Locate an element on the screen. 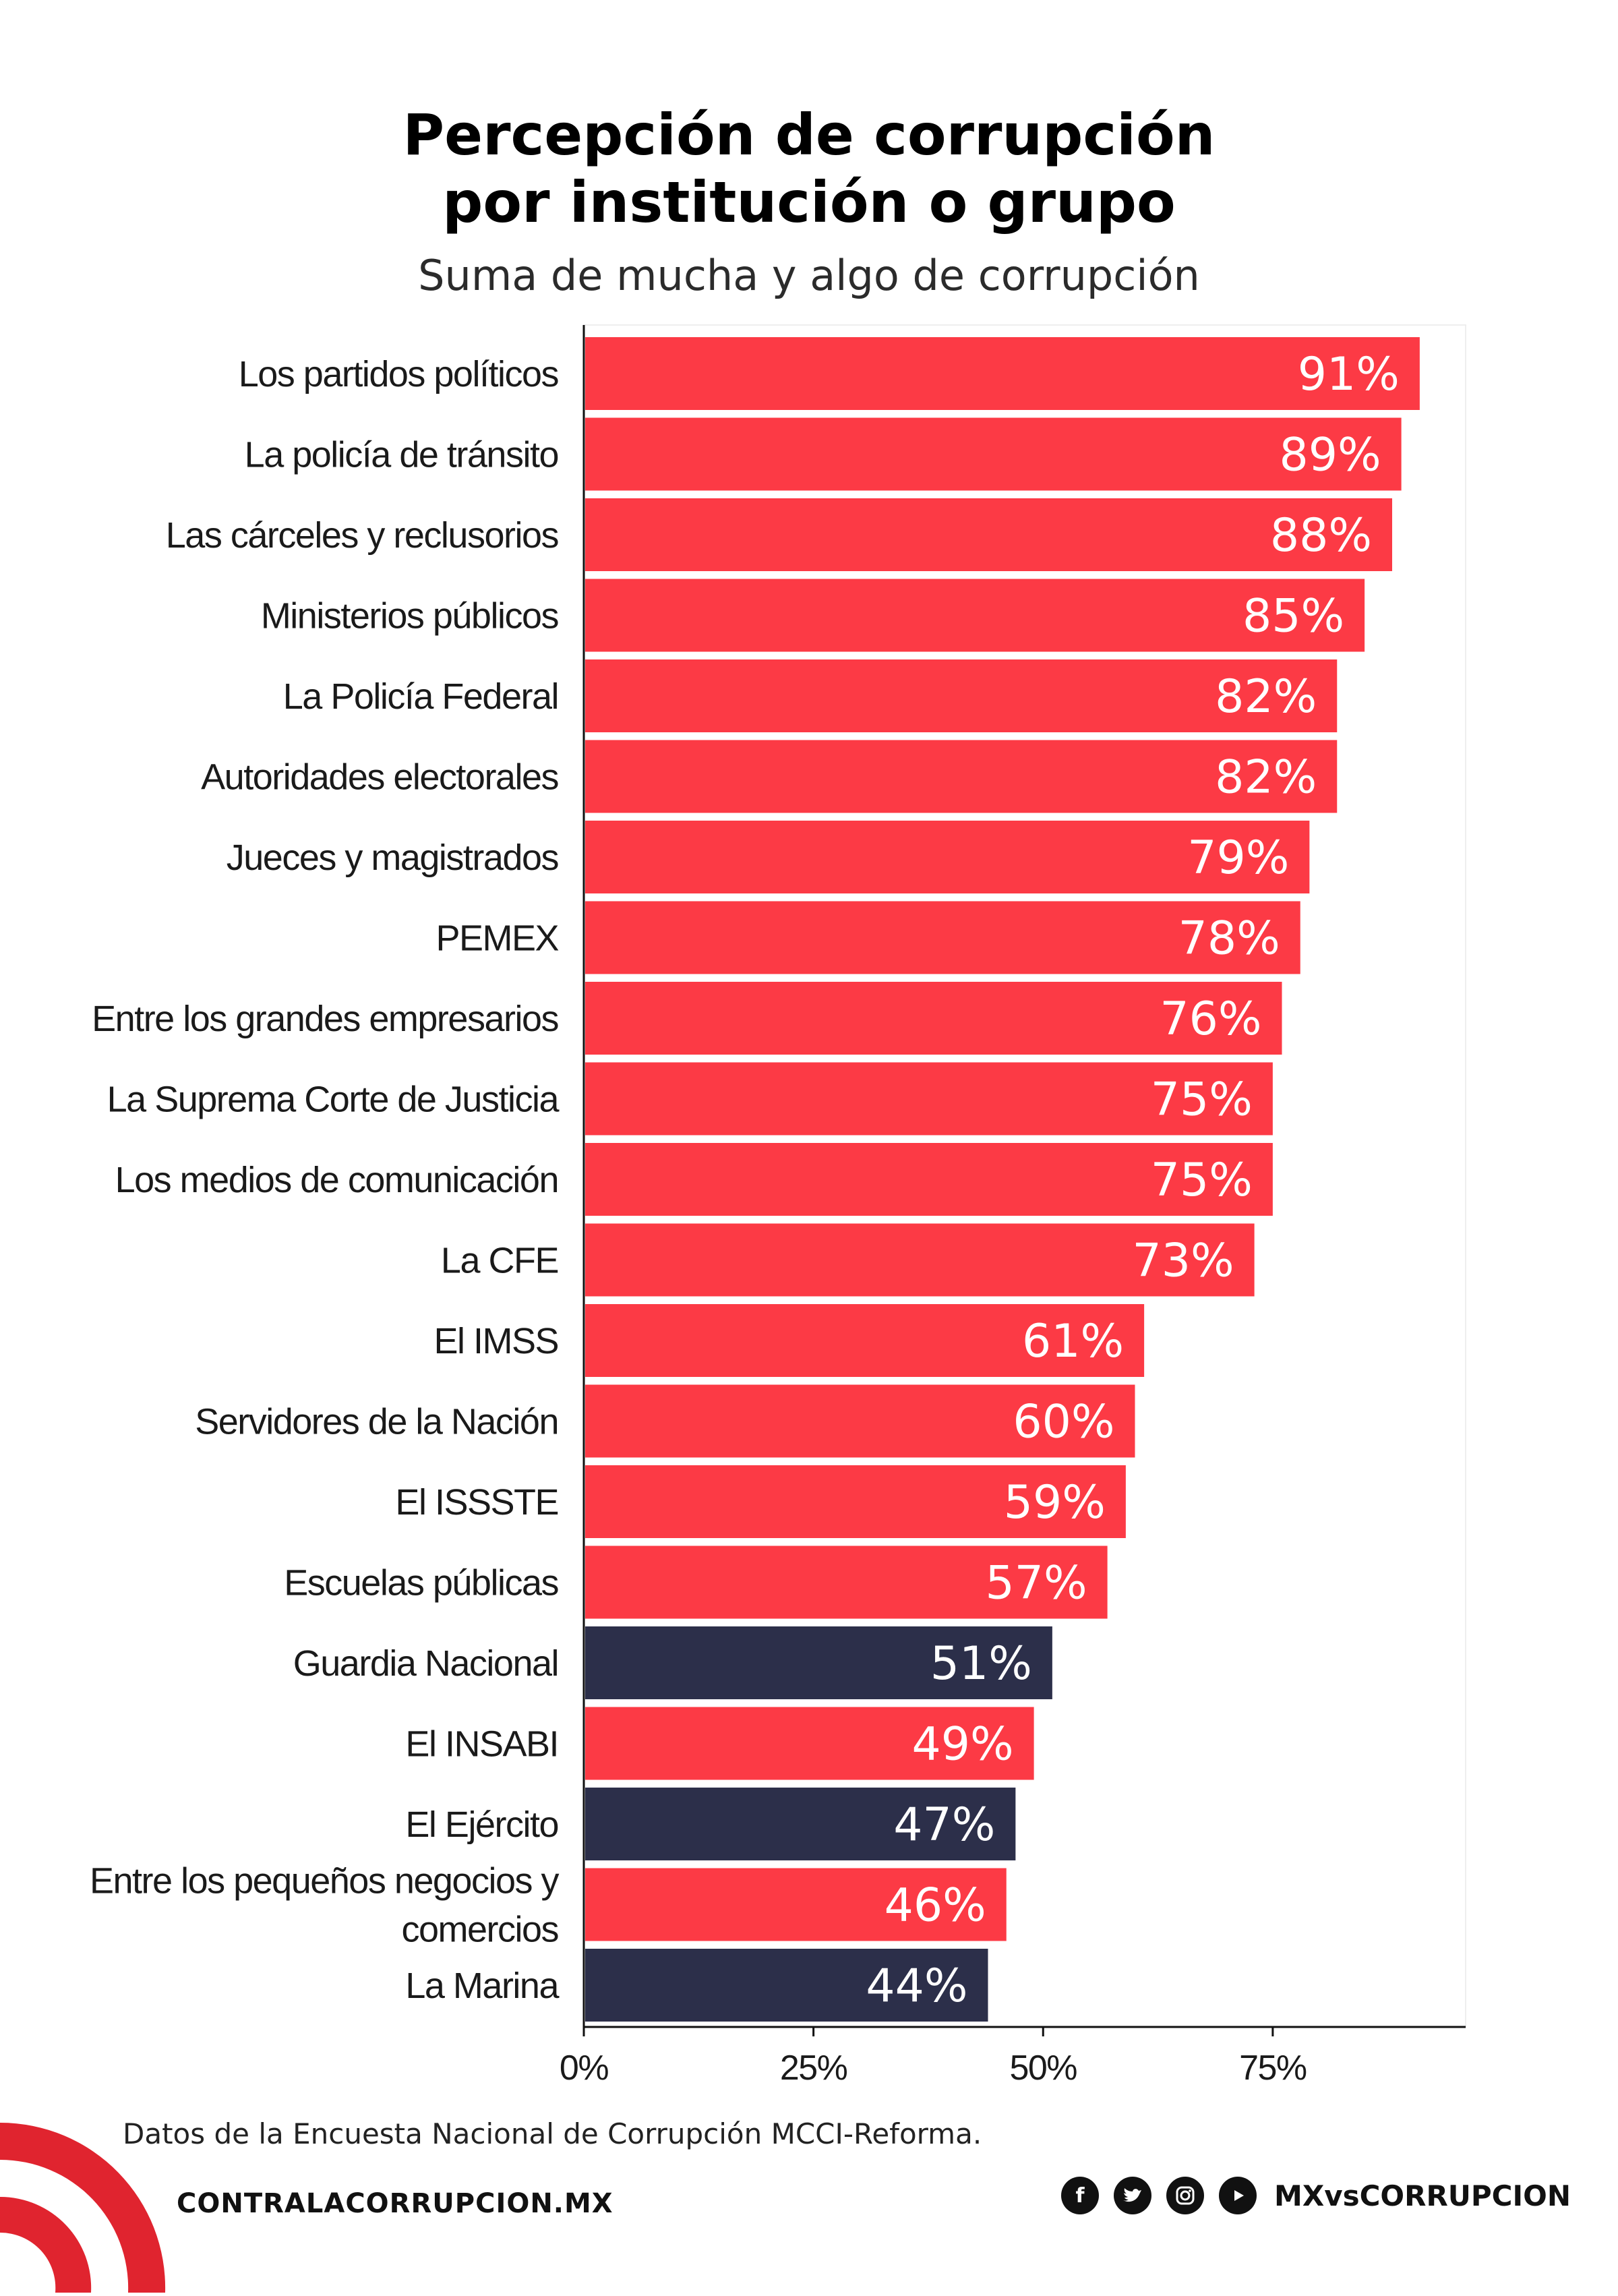 The width and height of the screenshot is (1618, 2296). bar-value-label: 85% is located at coordinates (1293, 616).